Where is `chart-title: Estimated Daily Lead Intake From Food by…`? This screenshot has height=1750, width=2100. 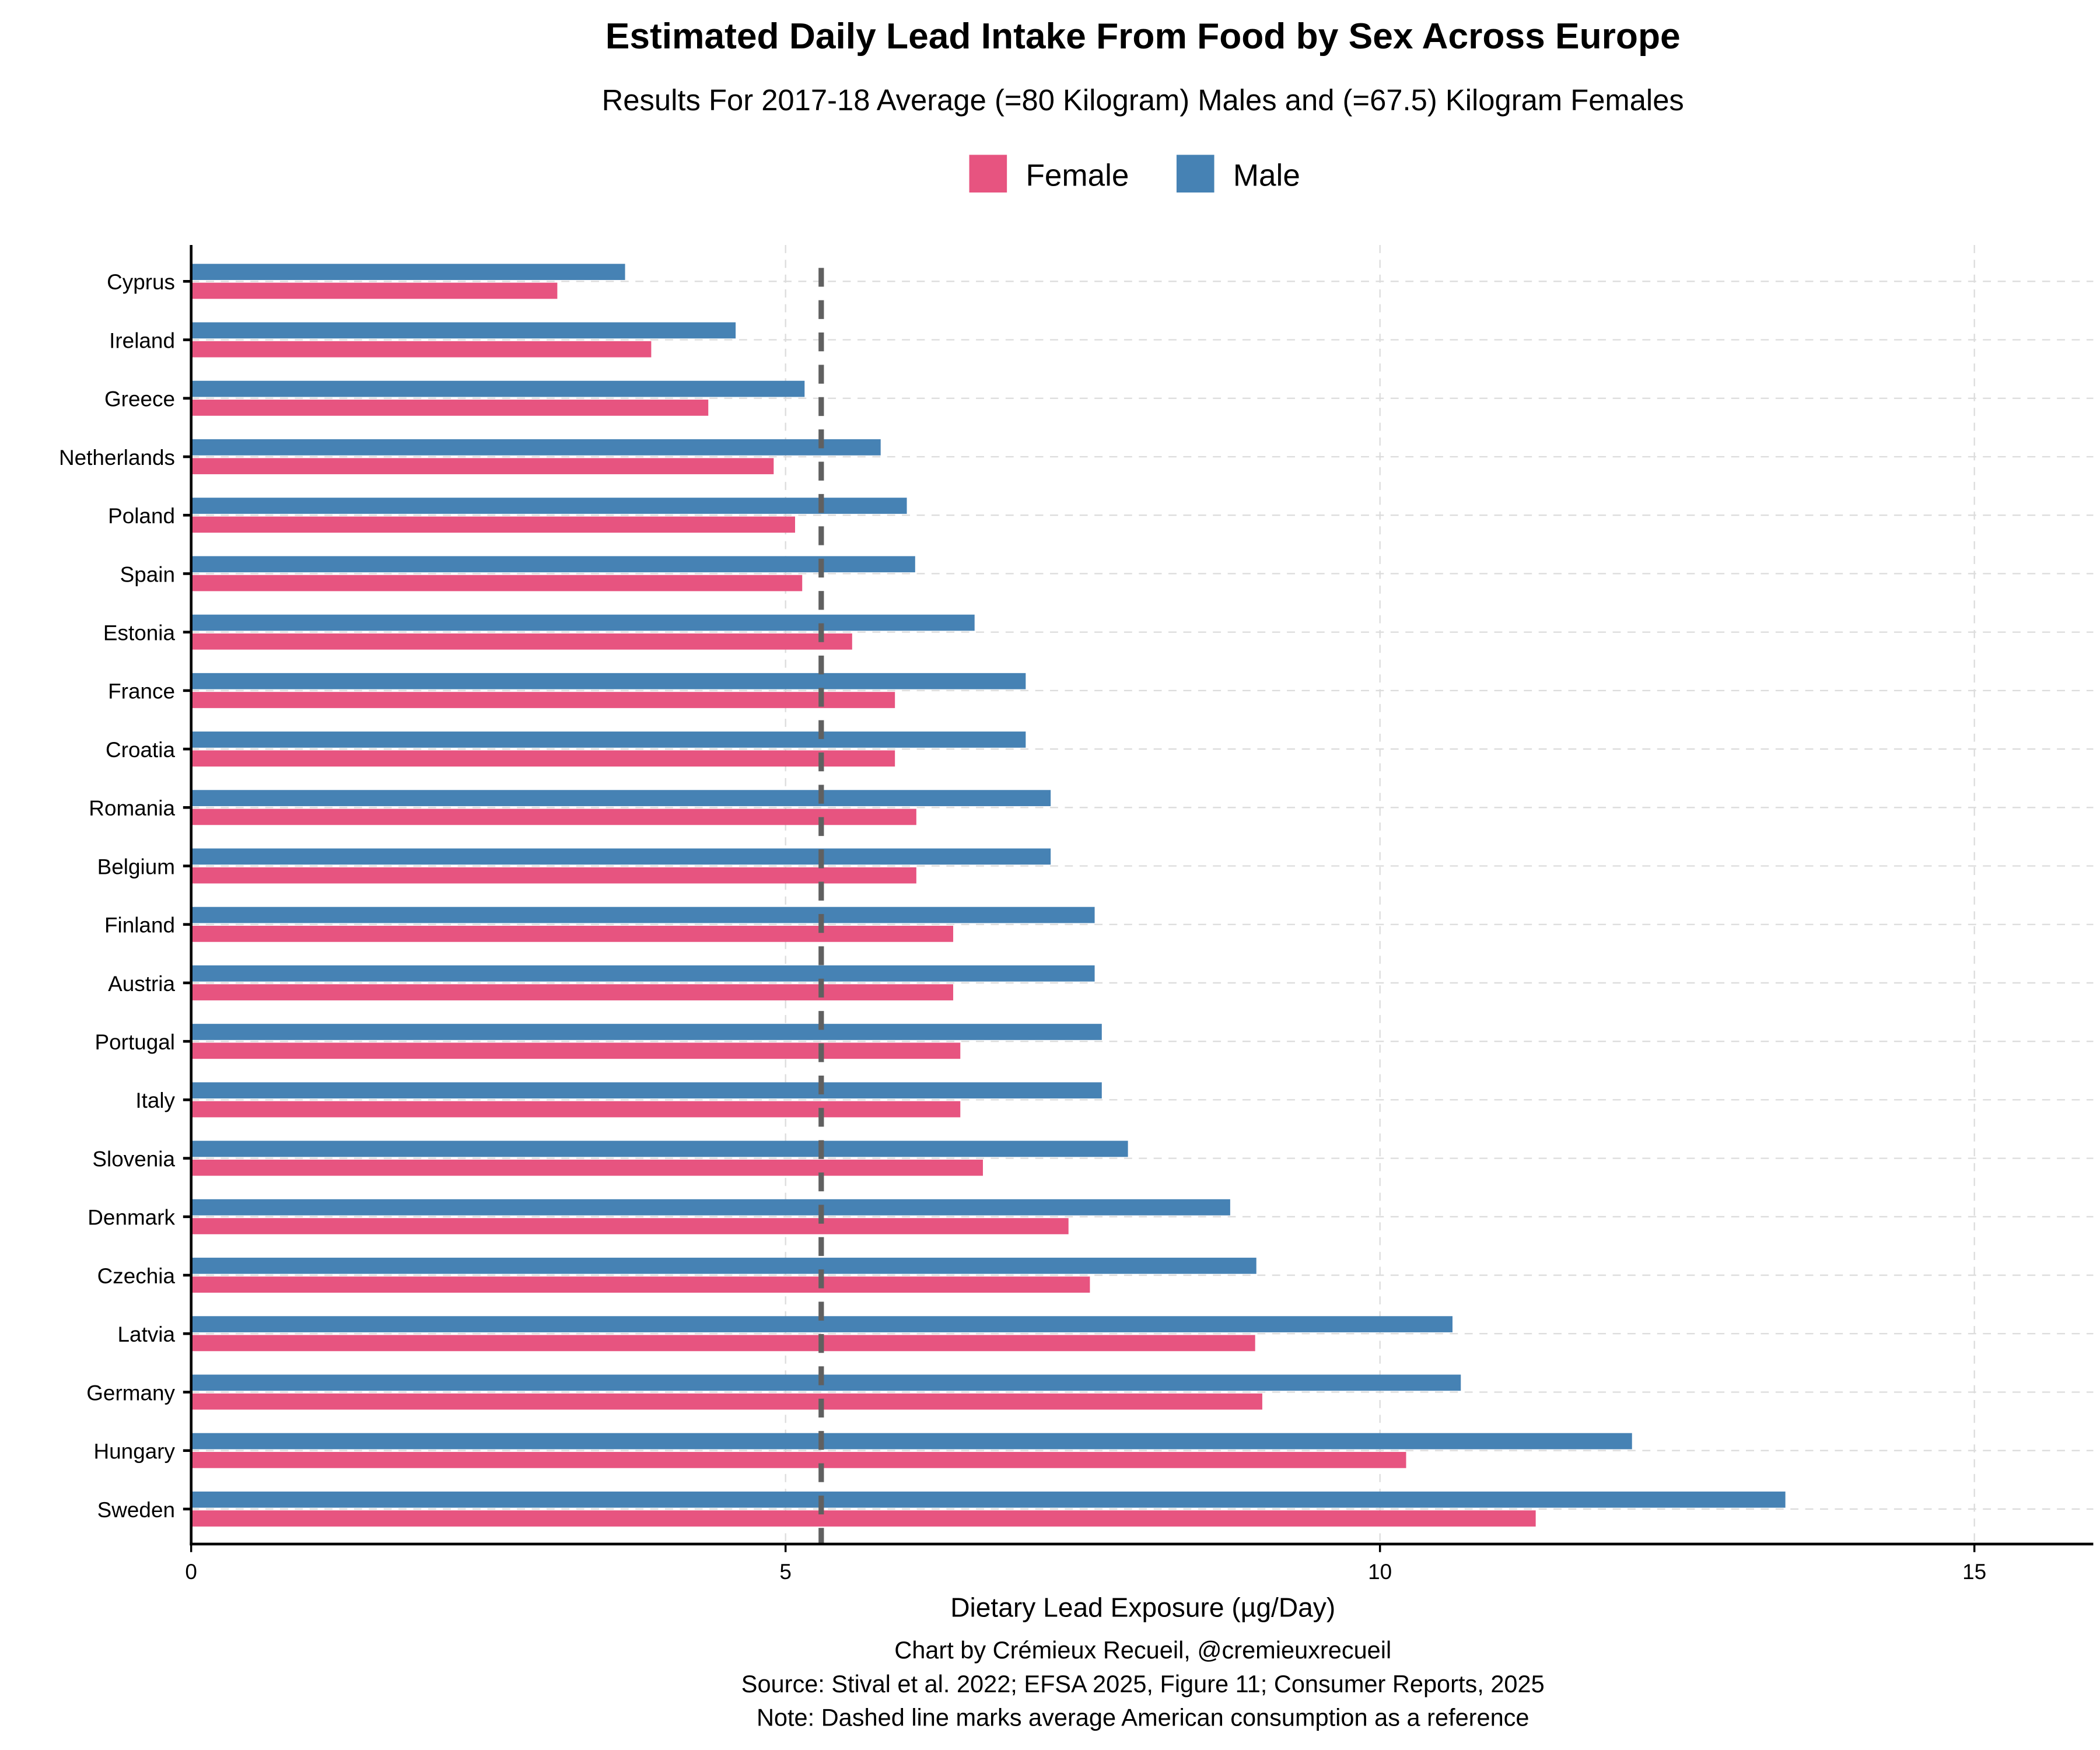 chart-title: Estimated Daily Lead Intake From Food by… is located at coordinates (1143, 36).